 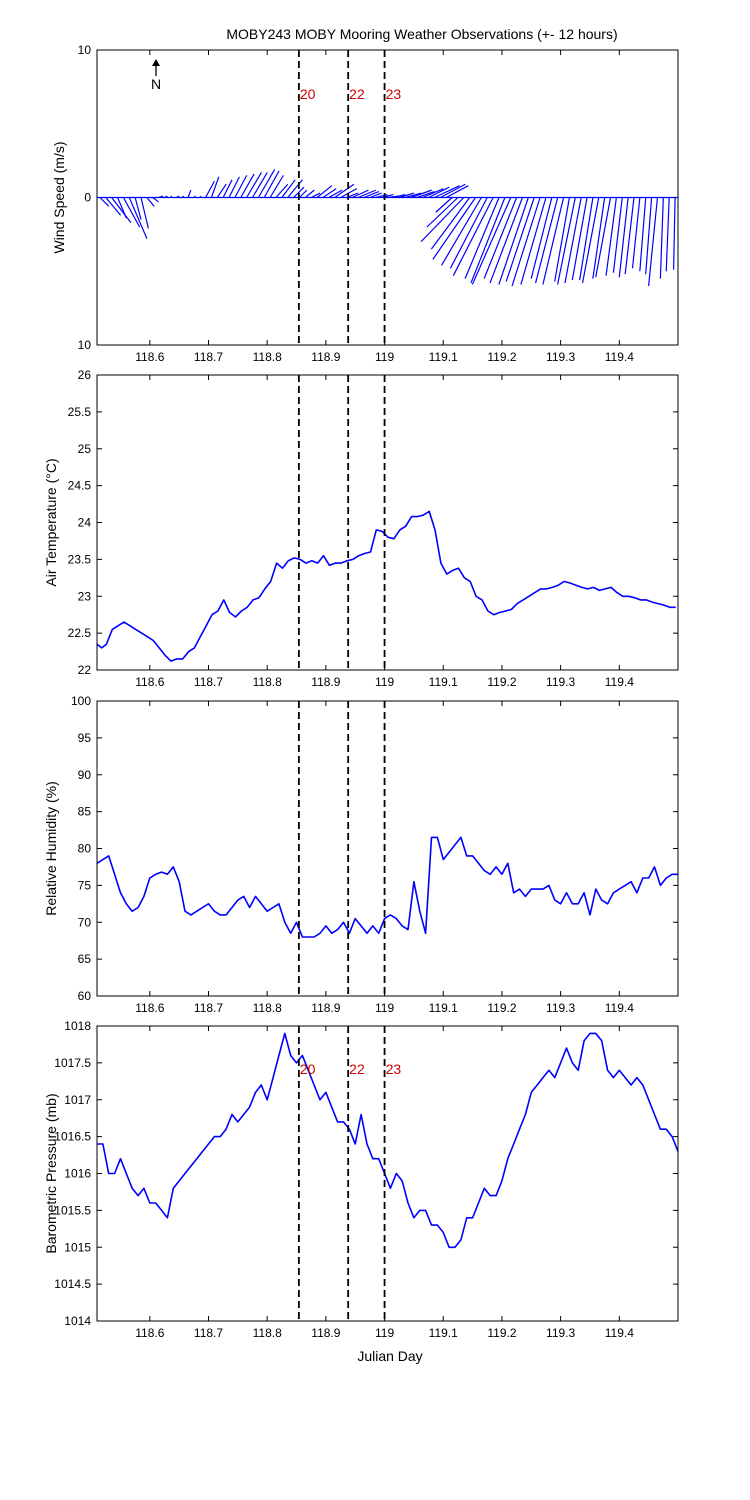 What do you see at coordinates (77, 1026) in the screenshot?
I see `y-tick-label: 1018` at bounding box center [77, 1026].